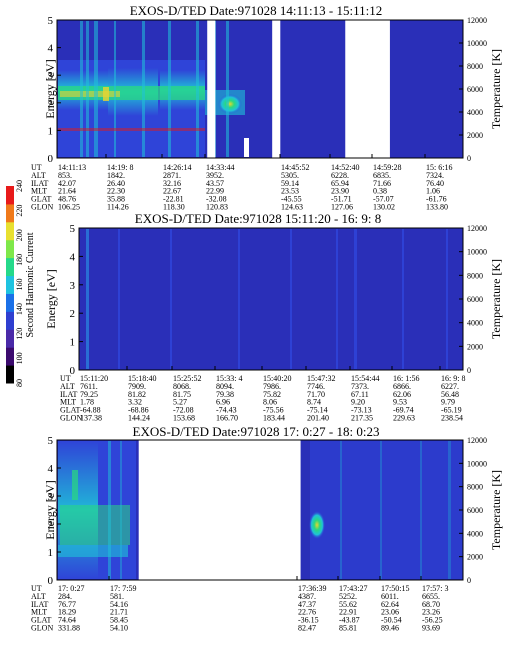 Image resolution: width=505 pixels, height=649 pixels. I want to click on cell-glat: -43.87, so click(349, 620).